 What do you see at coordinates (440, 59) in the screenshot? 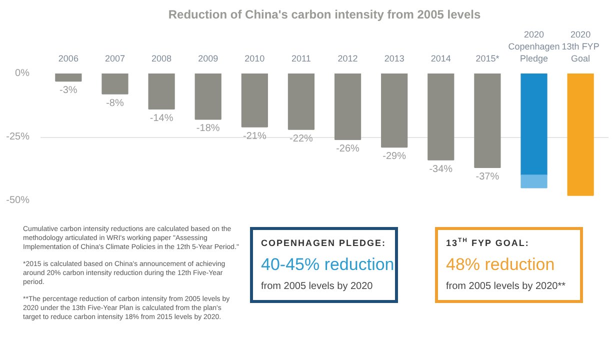
I see `x-tick-label: 2014` at bounding box center [440, 59].